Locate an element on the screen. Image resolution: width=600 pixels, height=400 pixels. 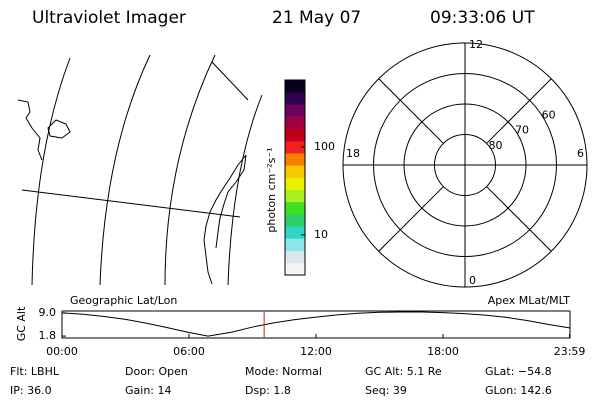
x-tick-label: 18:00 is located at coordinates (443, 351).